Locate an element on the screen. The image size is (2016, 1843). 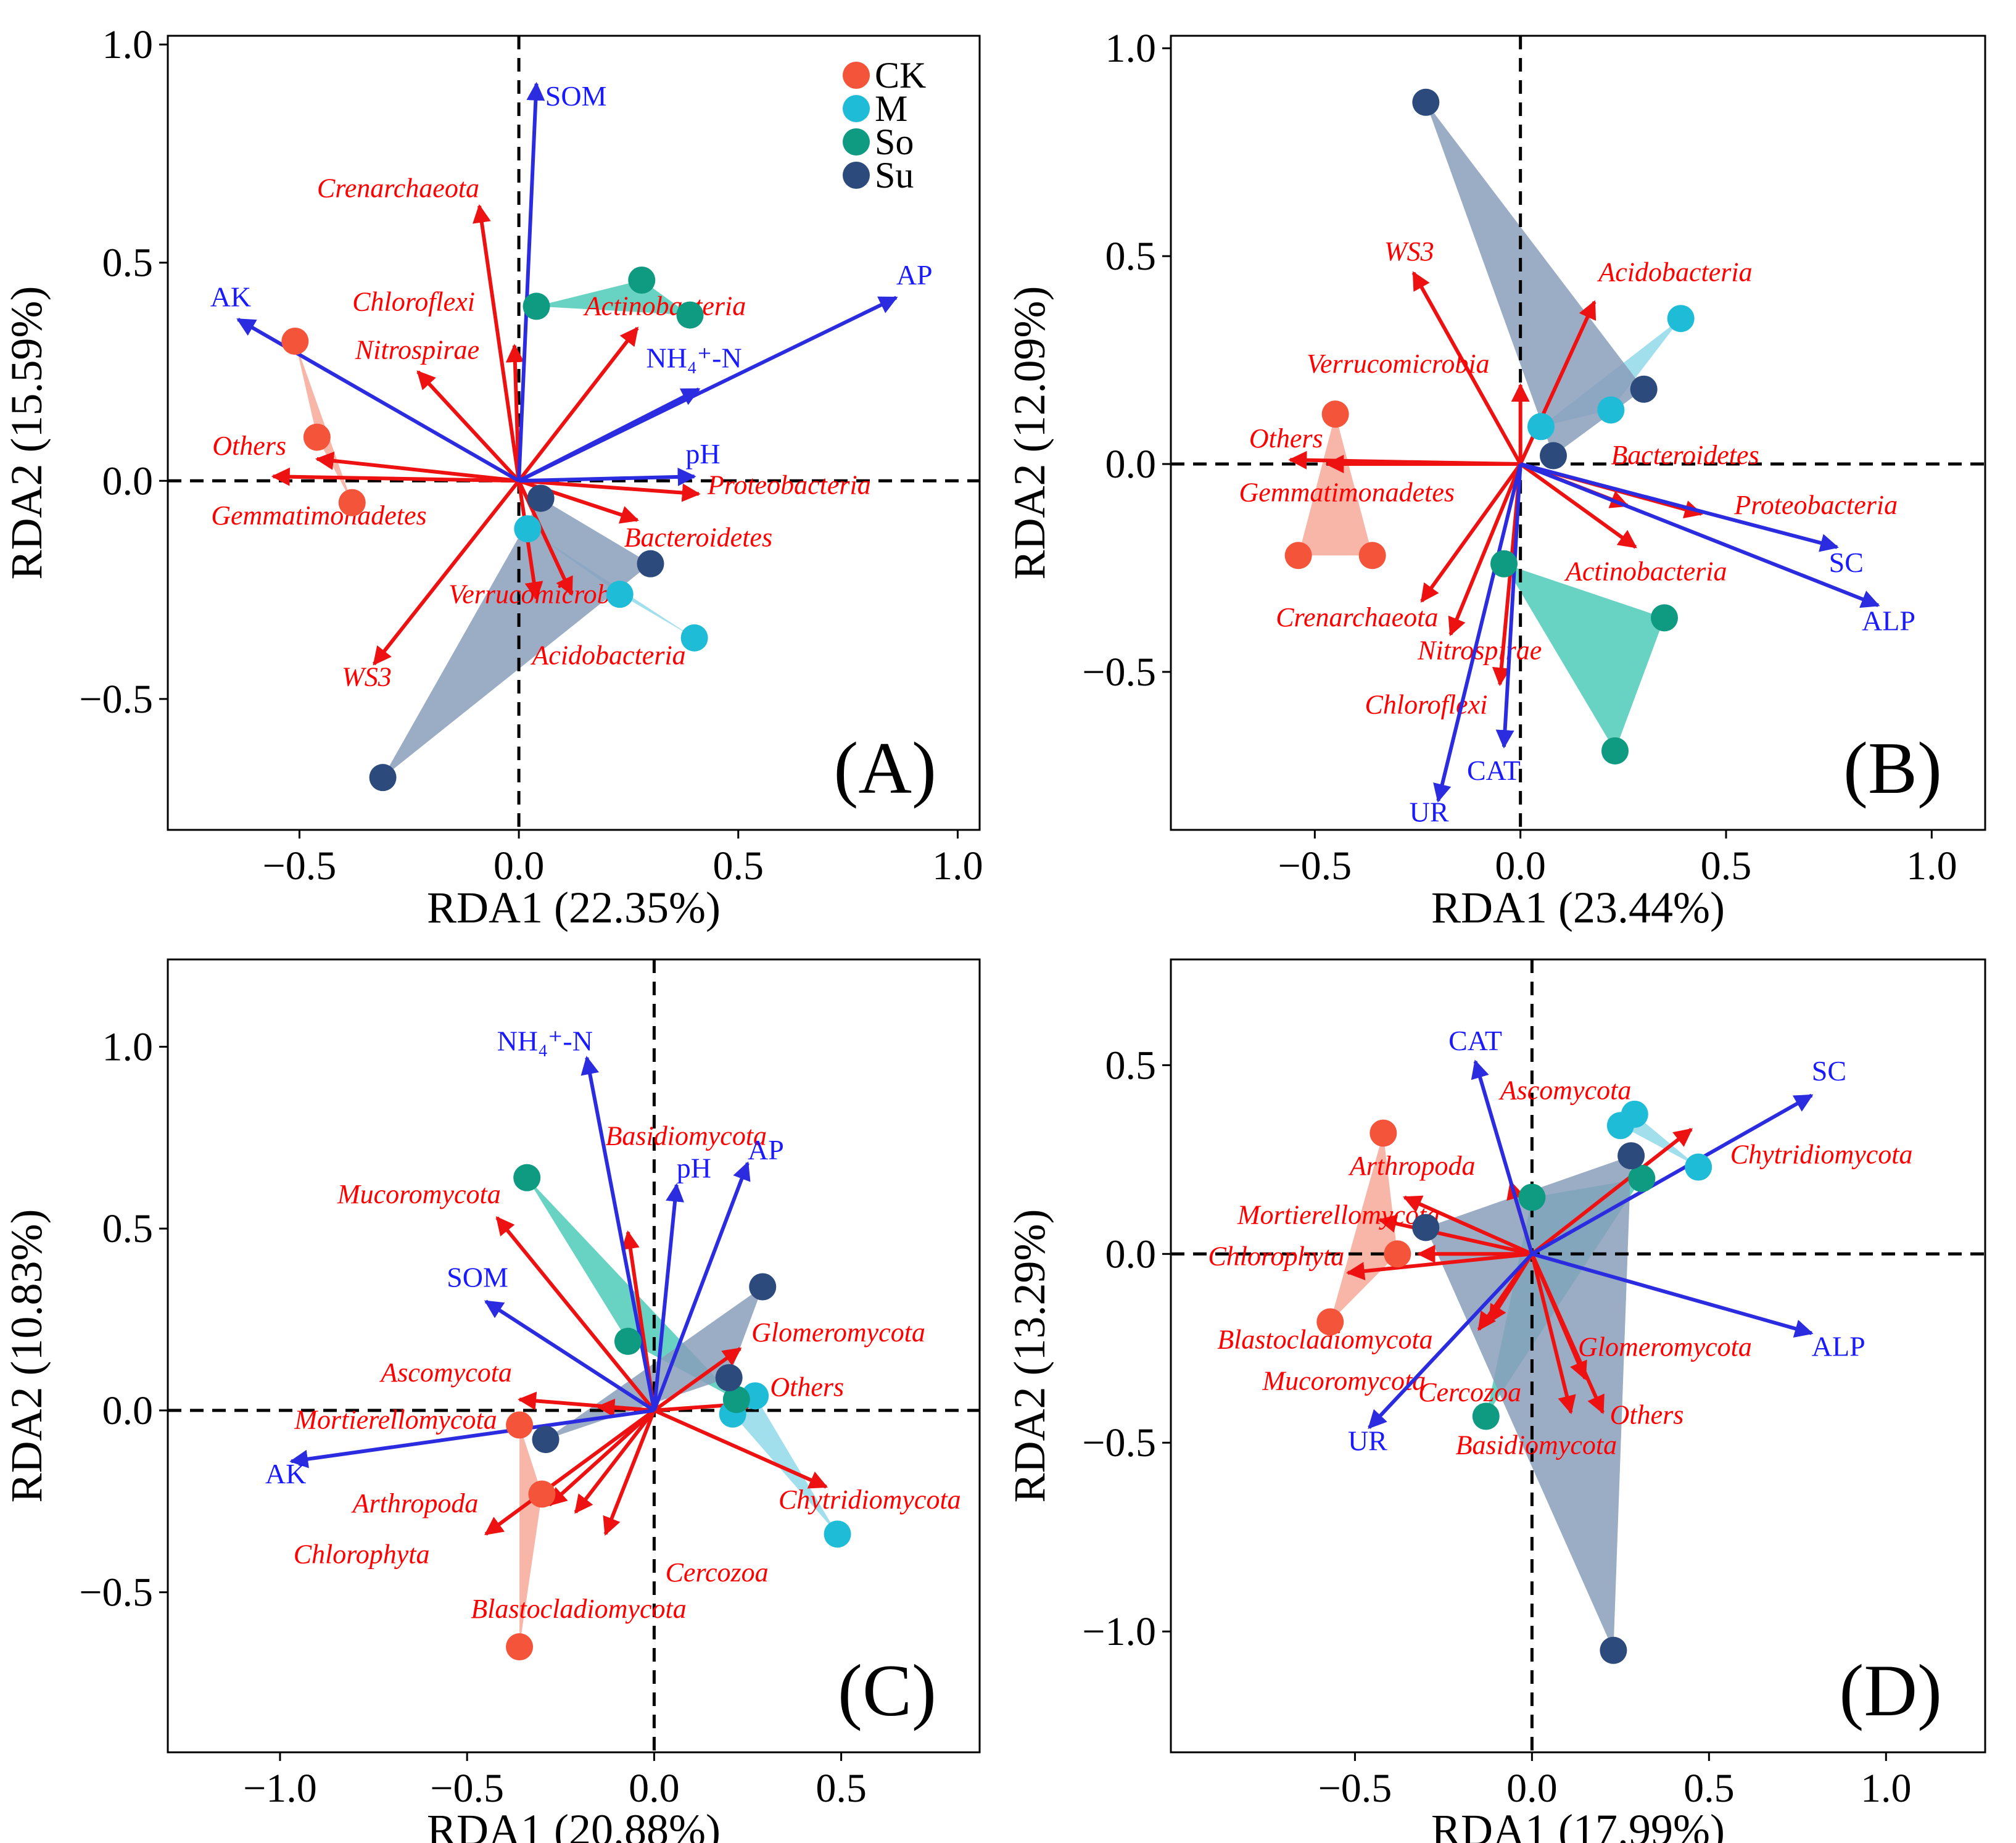
legend-label: Su is located at coordinates (894, 176).